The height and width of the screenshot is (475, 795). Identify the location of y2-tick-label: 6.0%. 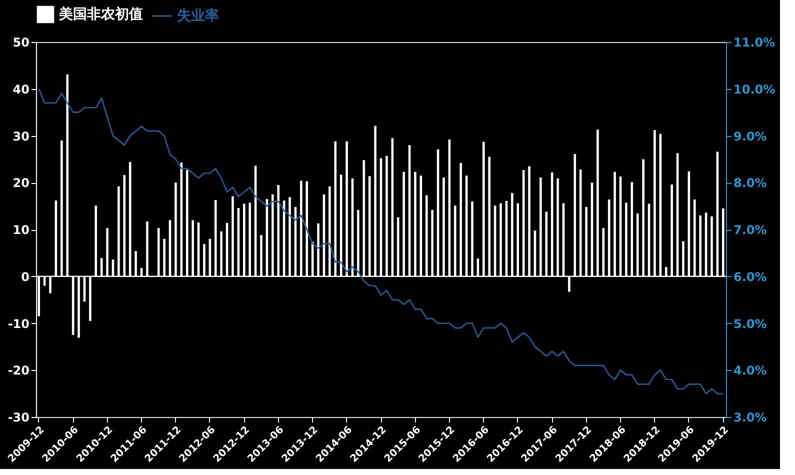
(750, 277).